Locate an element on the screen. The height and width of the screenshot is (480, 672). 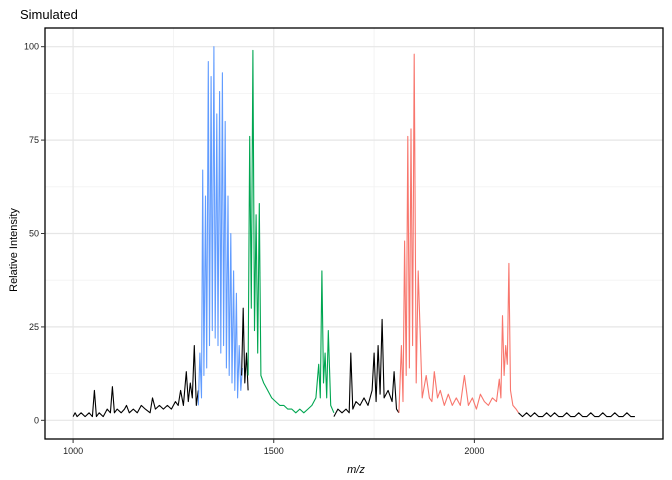
x-tick-label: 1500 is located at coordinates (274, 451).